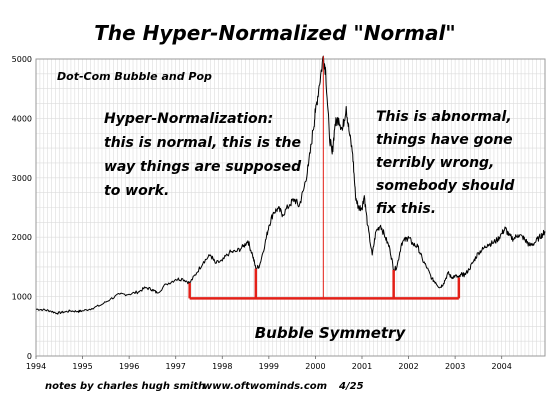 The image size is (550, 400). Describe the element at coordinates (176, 366) in the screenshot. I see `x-tick-label: 1997` at that location.